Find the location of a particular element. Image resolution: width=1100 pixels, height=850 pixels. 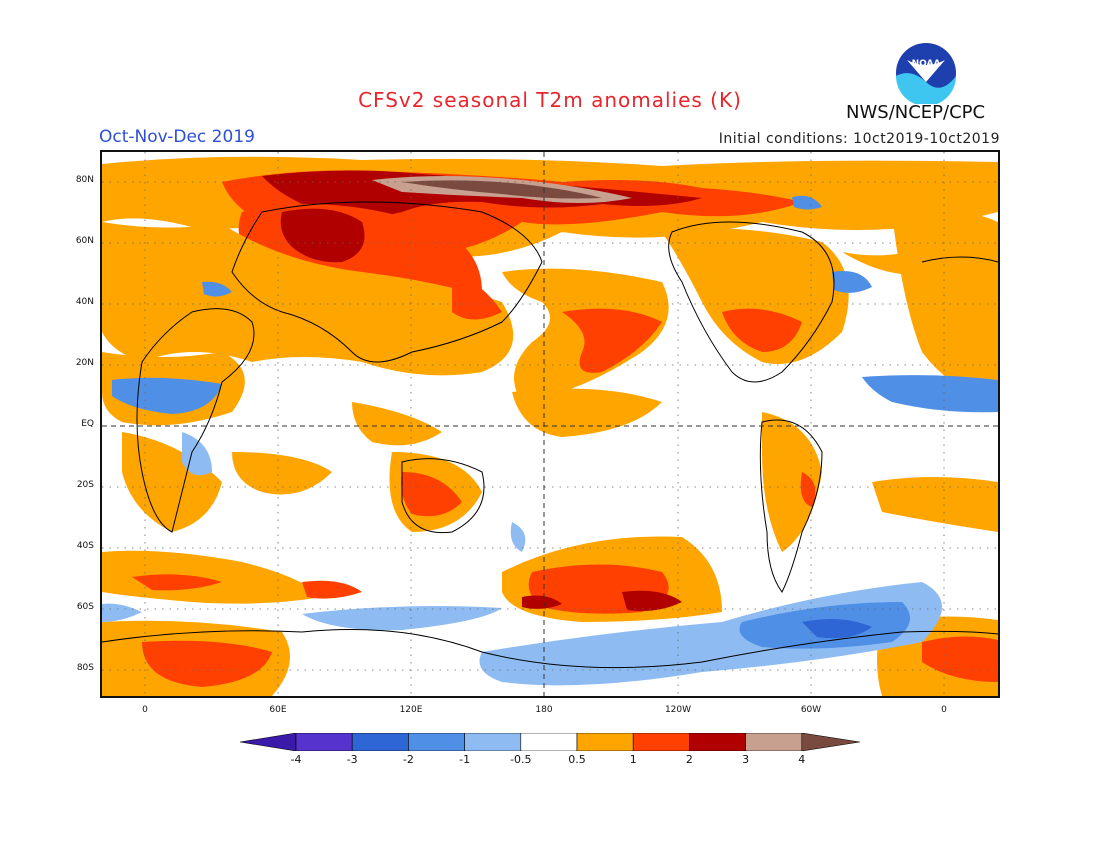

lon-label-60e: 60E is located at coordinates (278, 710).